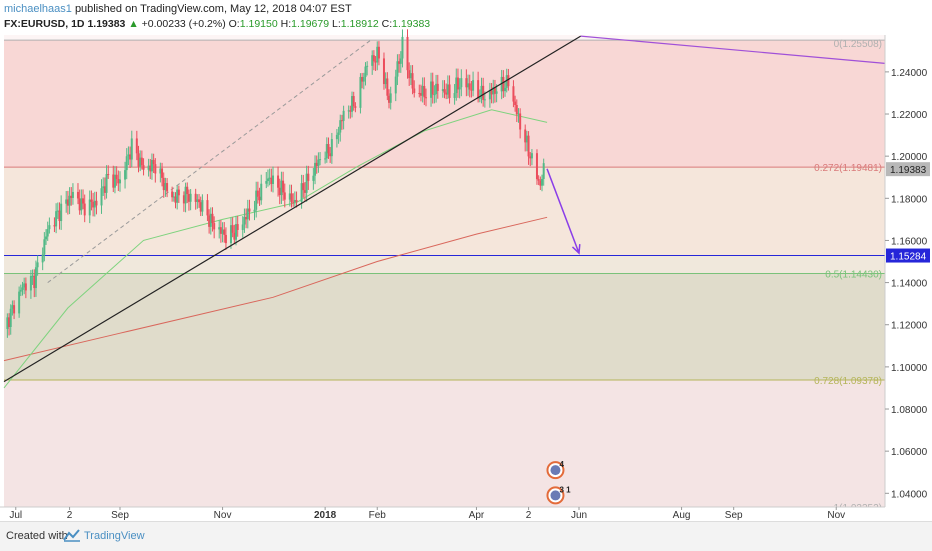 The image size is (932, 551). Describe the element at coordinates (444, 264) in the screenshot. I see `fib-zone` at that location.